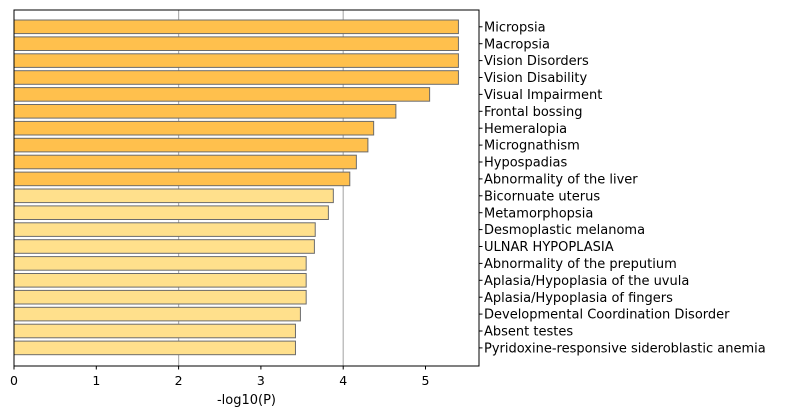 The width and height of the screenshot is (795, 417). What do you see at coordinates (515, 27) in the screenshot?
I see `category-label: Micropsia` at bounding box center [515, 27].